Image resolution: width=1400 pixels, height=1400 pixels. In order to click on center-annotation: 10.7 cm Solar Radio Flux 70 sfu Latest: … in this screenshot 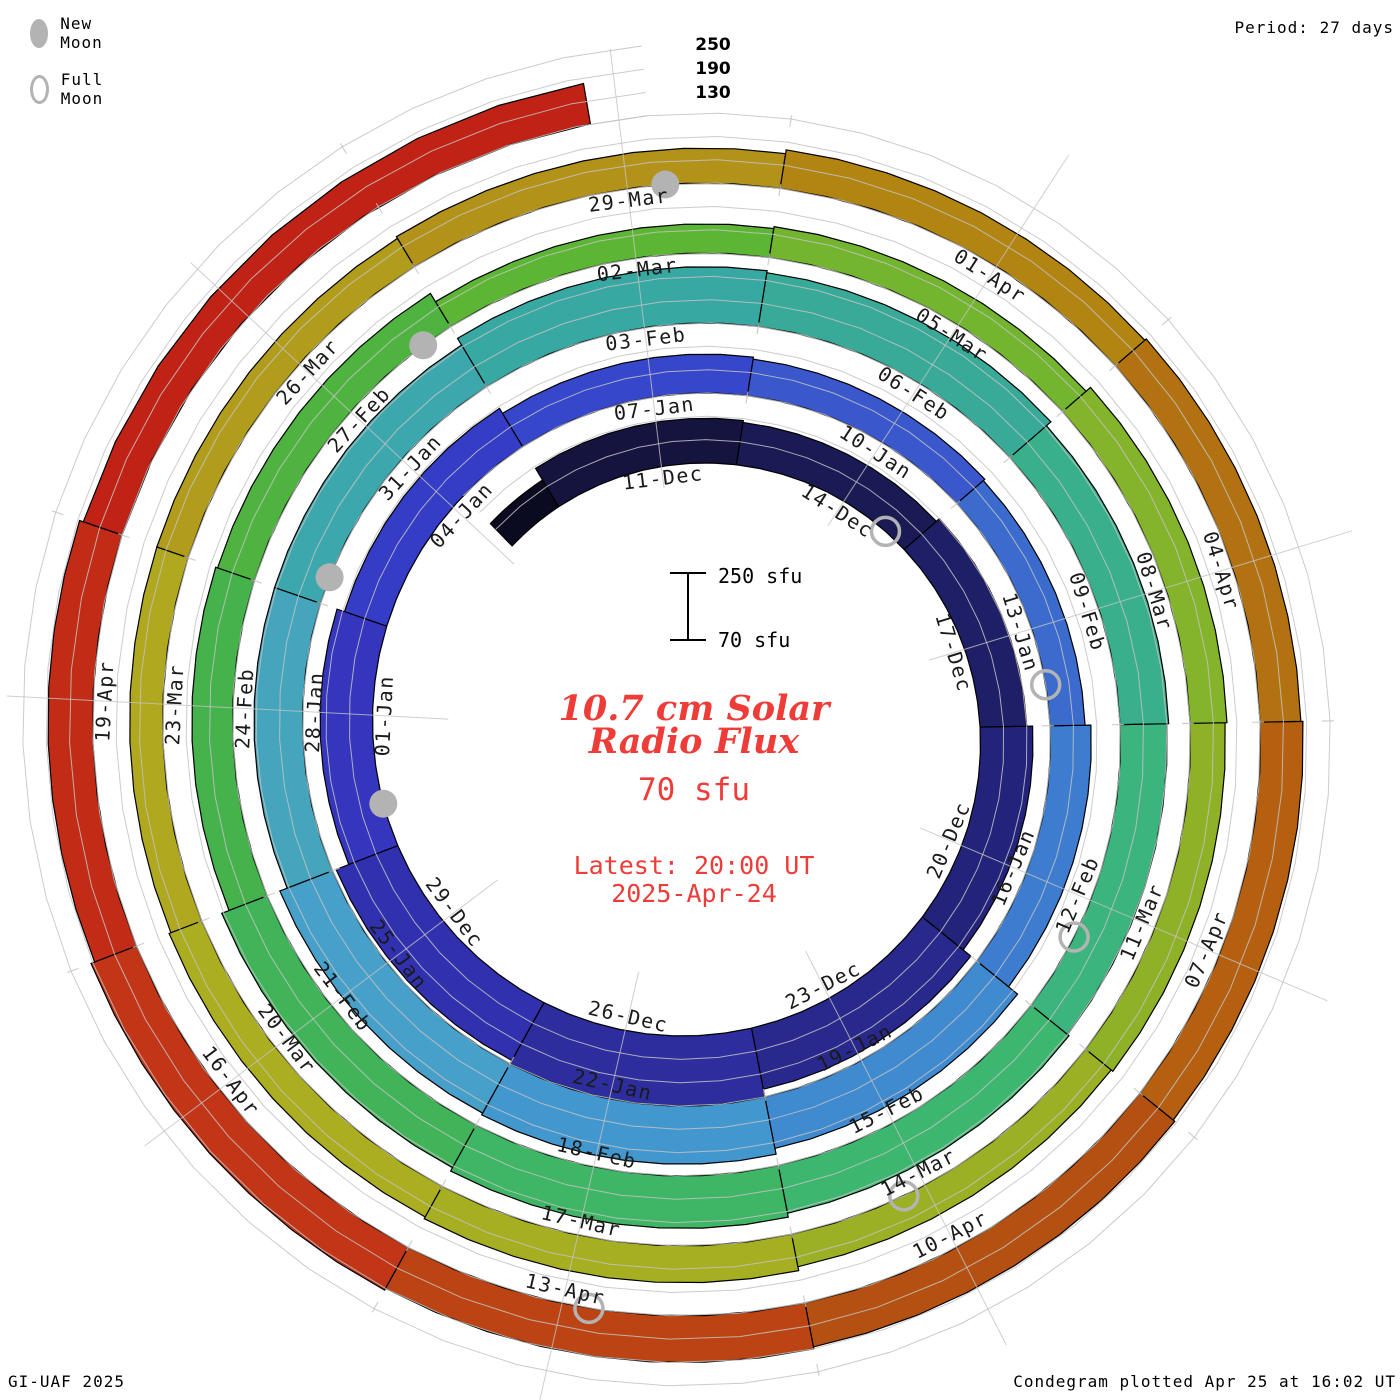, I will do `click(694, 798)`.